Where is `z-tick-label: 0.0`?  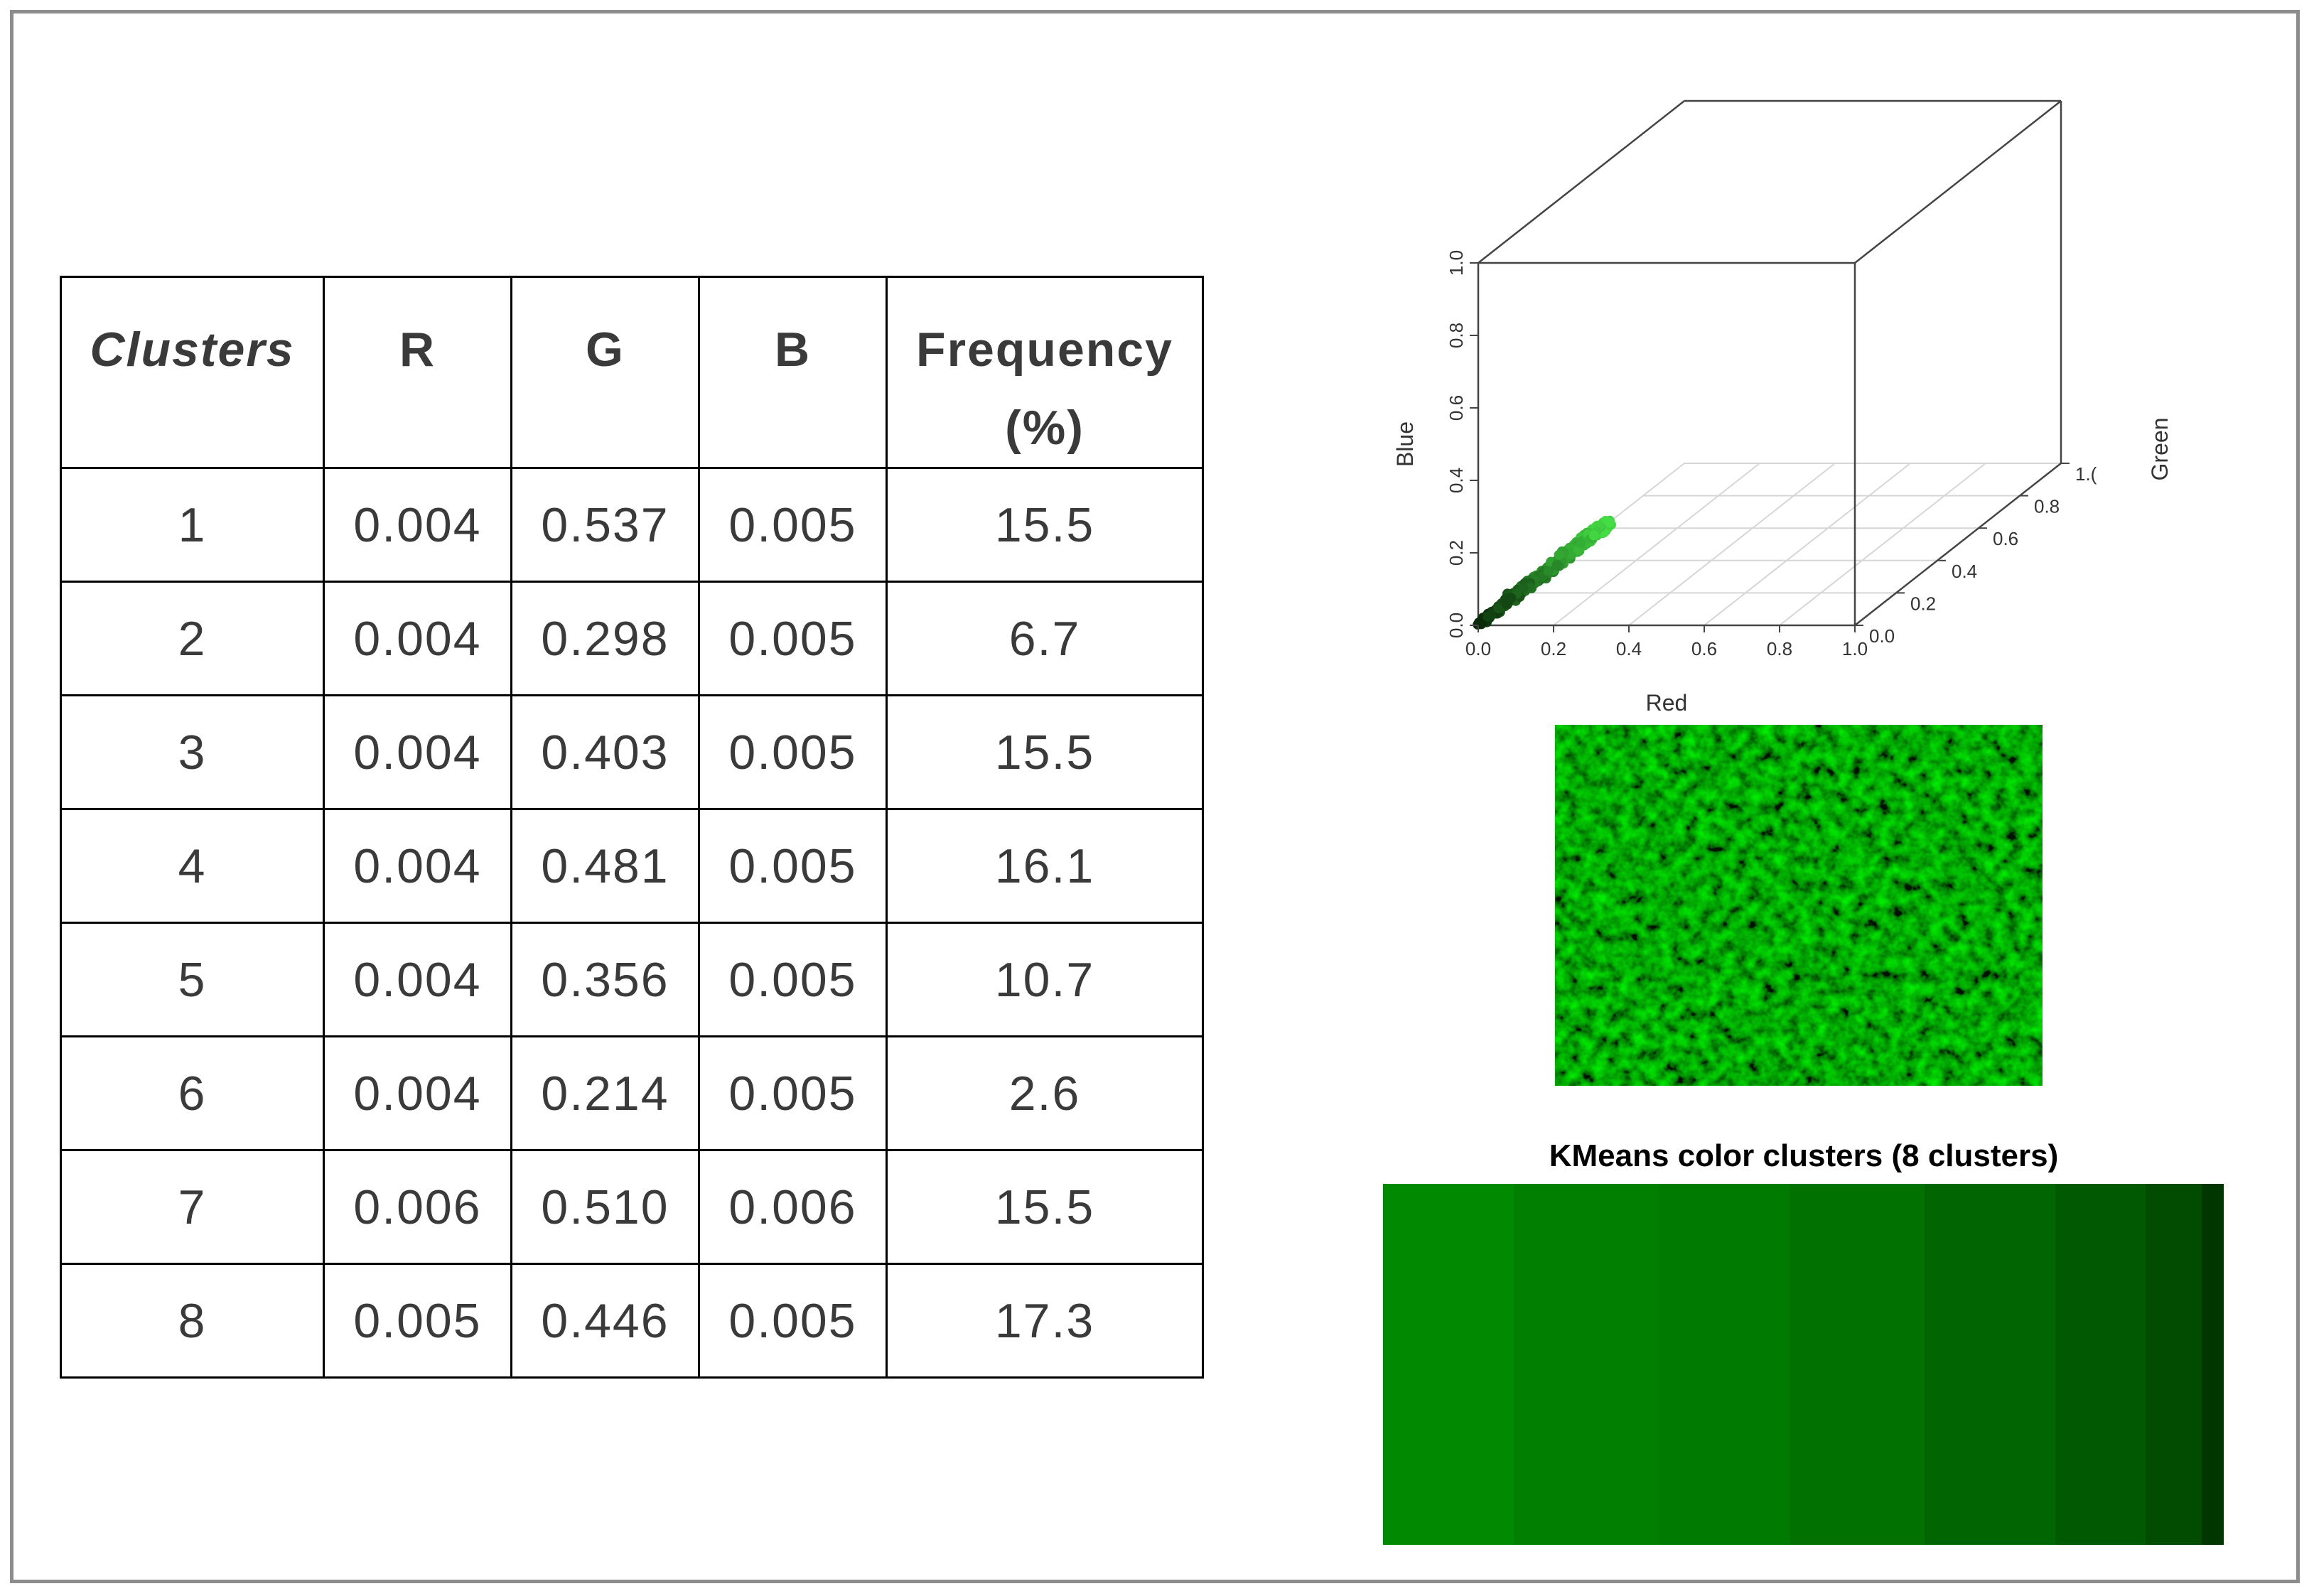
z-tick-label: 0.0 is located at coordinates (1456, 626).